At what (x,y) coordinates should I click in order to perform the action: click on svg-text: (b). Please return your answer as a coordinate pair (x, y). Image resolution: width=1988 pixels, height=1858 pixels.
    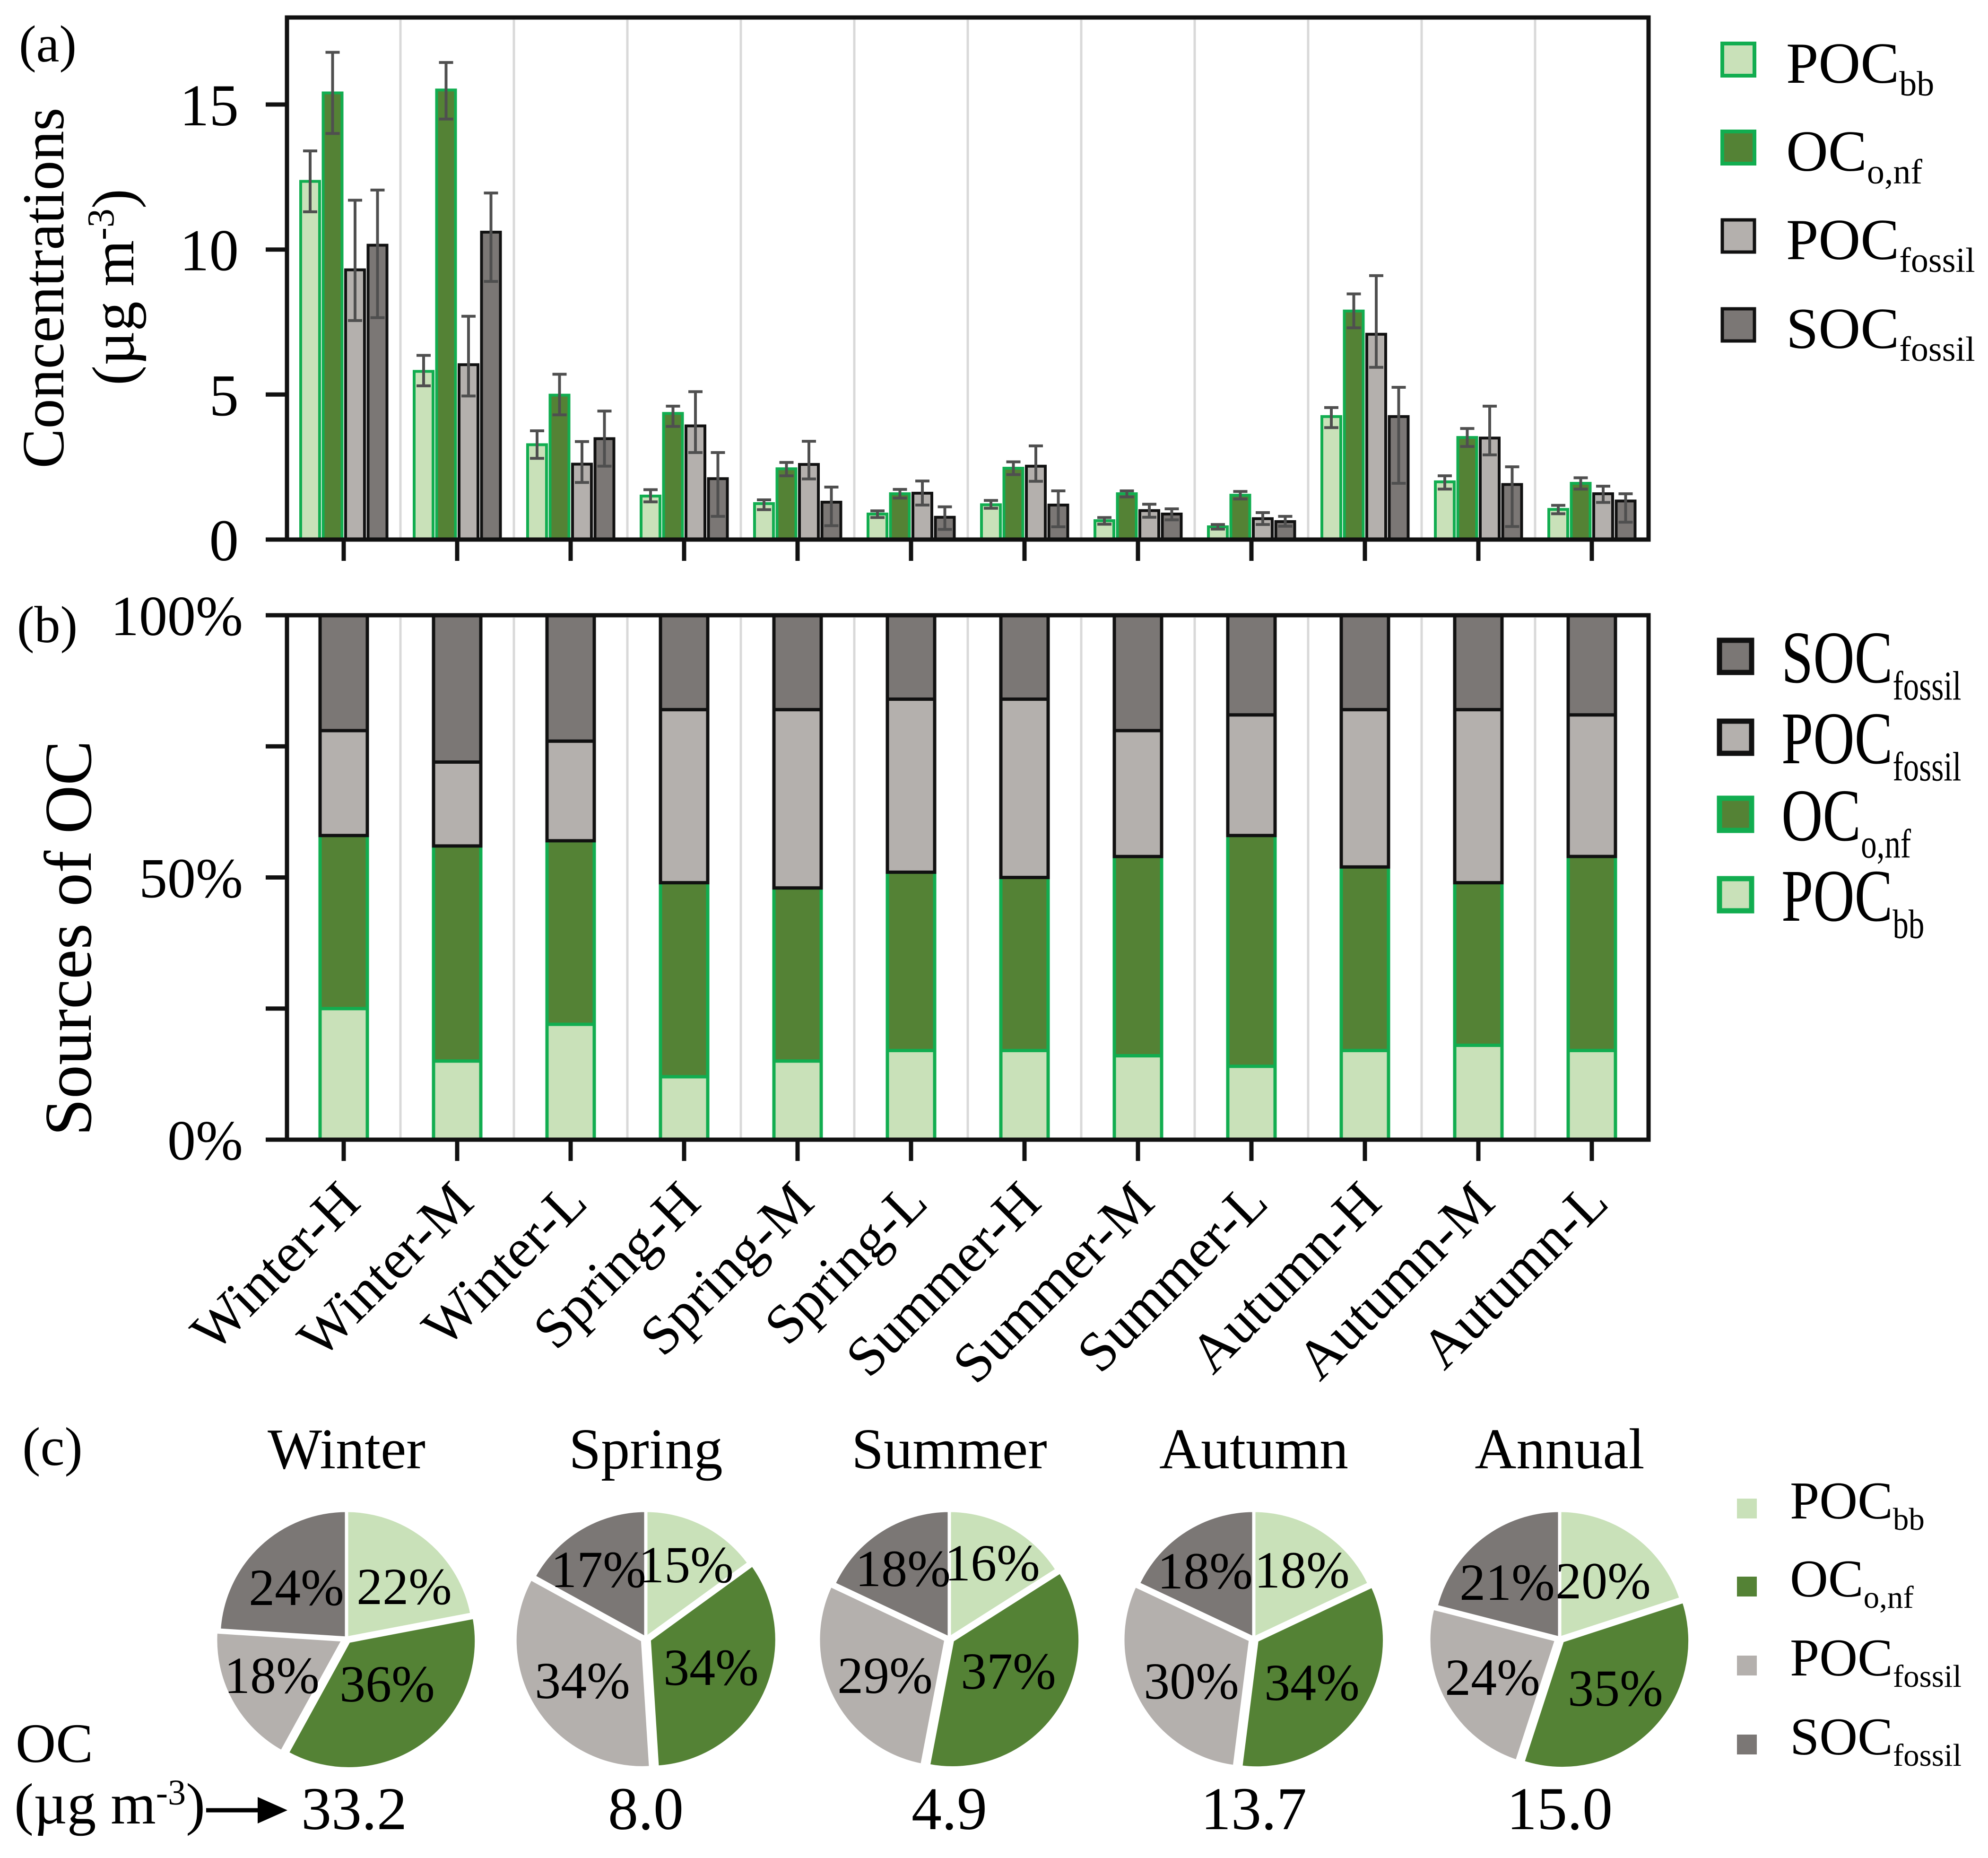
    Looking at the image, I should click on (47, 625).